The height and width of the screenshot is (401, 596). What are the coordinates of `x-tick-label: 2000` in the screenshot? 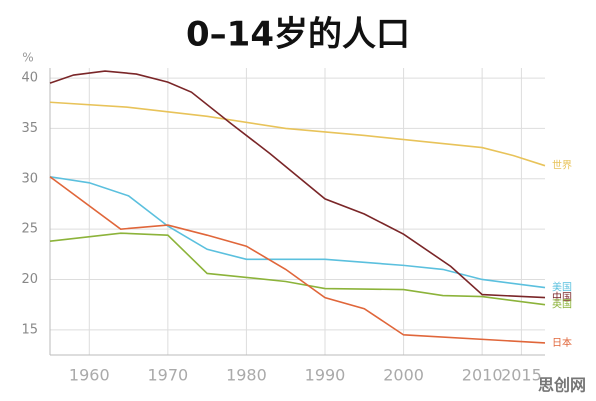 It's located at (403, 375).